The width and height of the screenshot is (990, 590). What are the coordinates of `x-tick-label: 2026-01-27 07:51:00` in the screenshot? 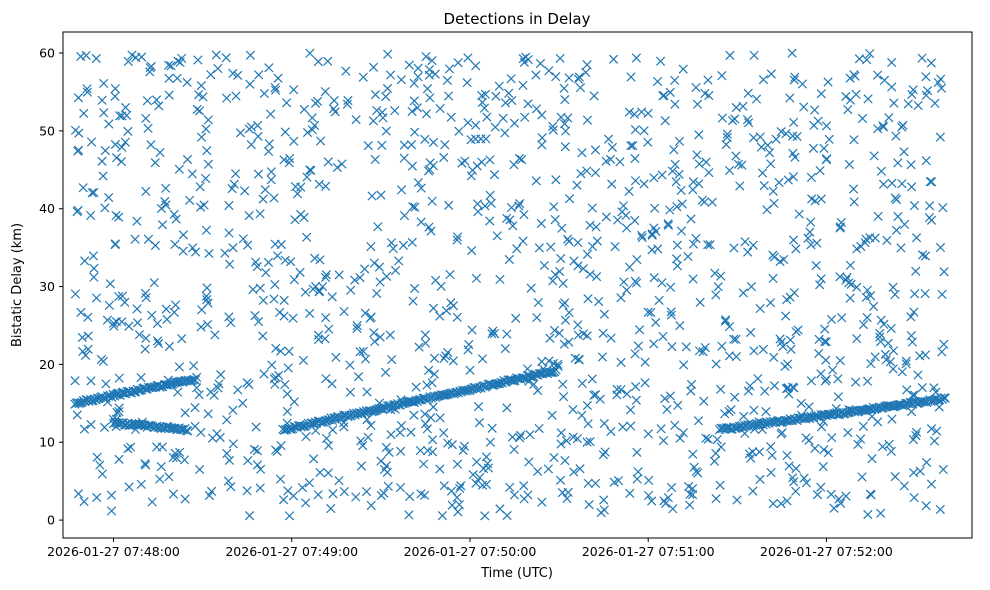 It's located at (648, 551).